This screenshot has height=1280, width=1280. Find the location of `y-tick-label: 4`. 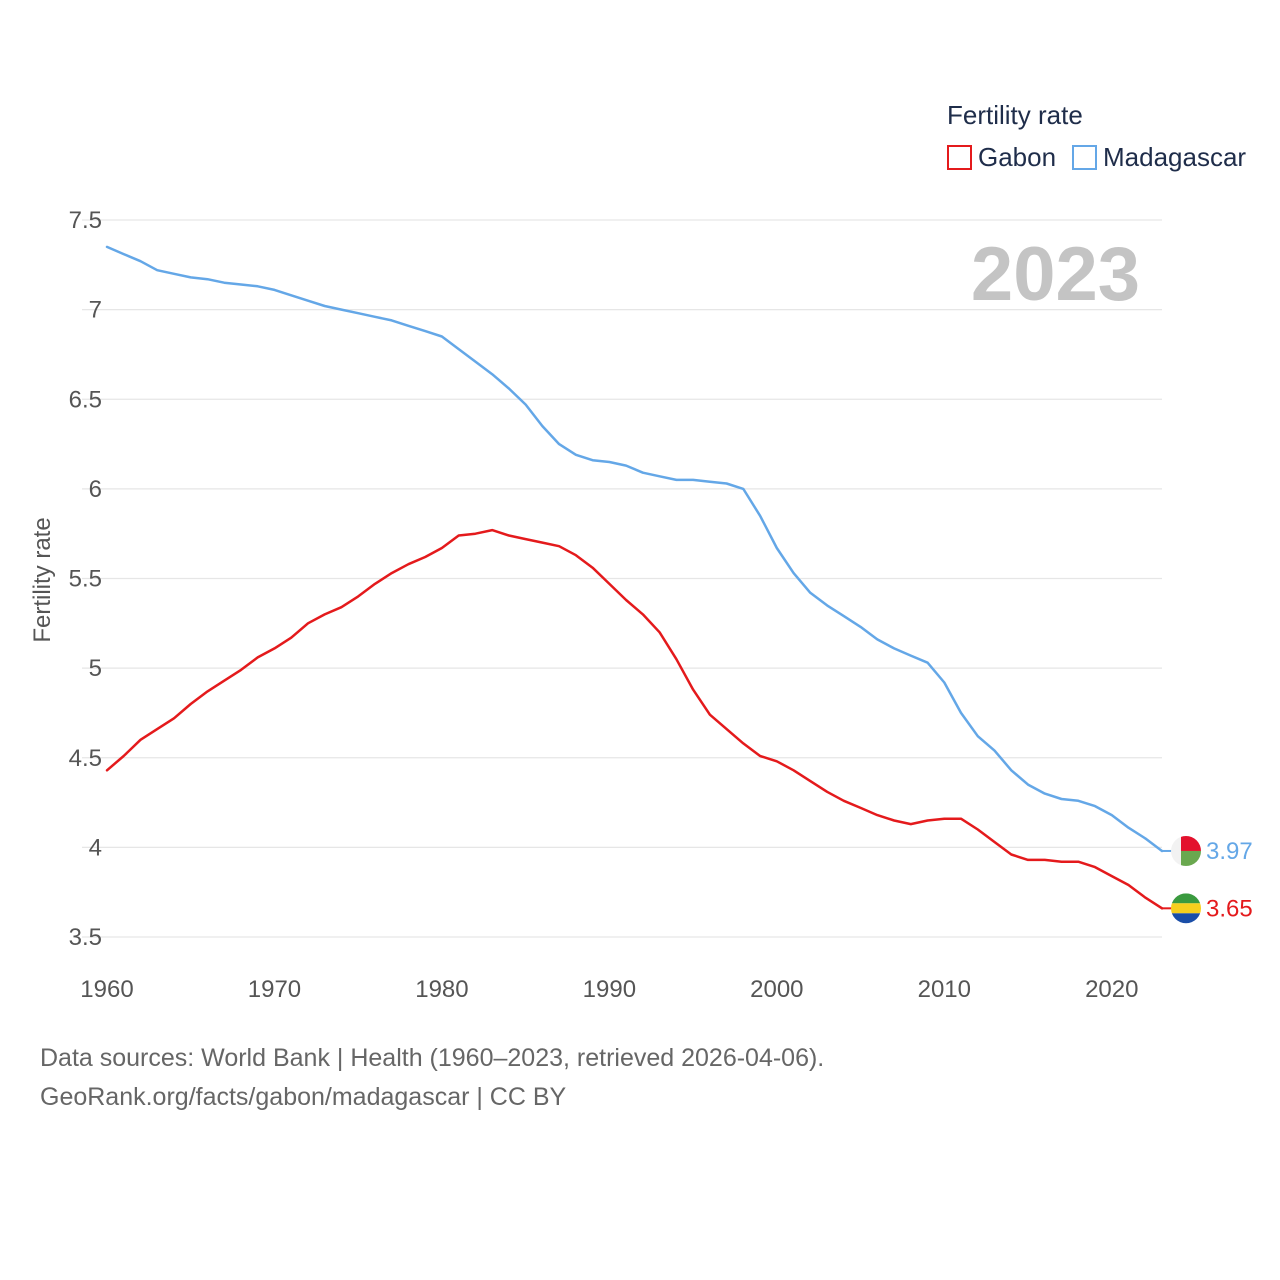

y-tick-label: 4 is located at coordinates (95, 847).